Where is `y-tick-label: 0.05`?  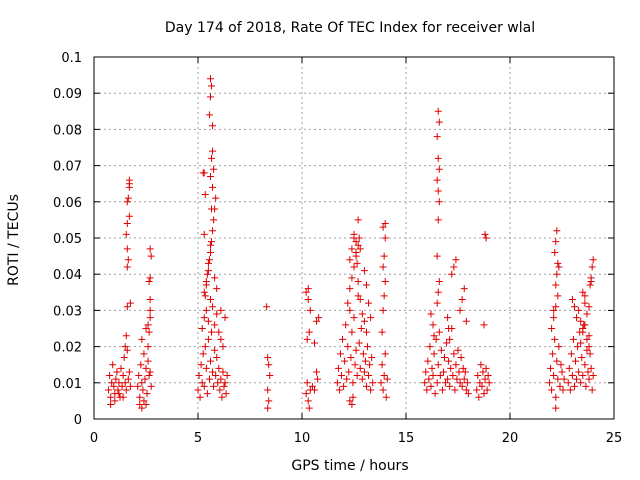 y-tick-label: 0.05 is located at coordinates (67, 239).